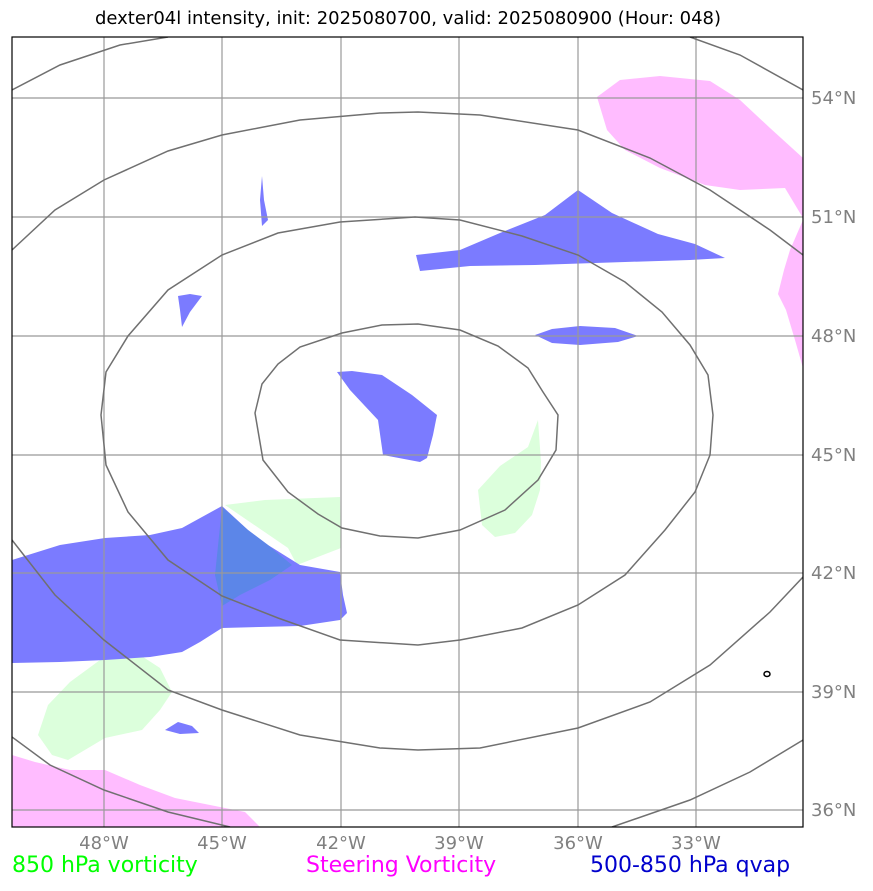 The height and width of the screenshot is (891, 873). What do you see at coordinates (253, 556) in the screenshot?
I see `overlap-fill` at bounding box center [253, 556].